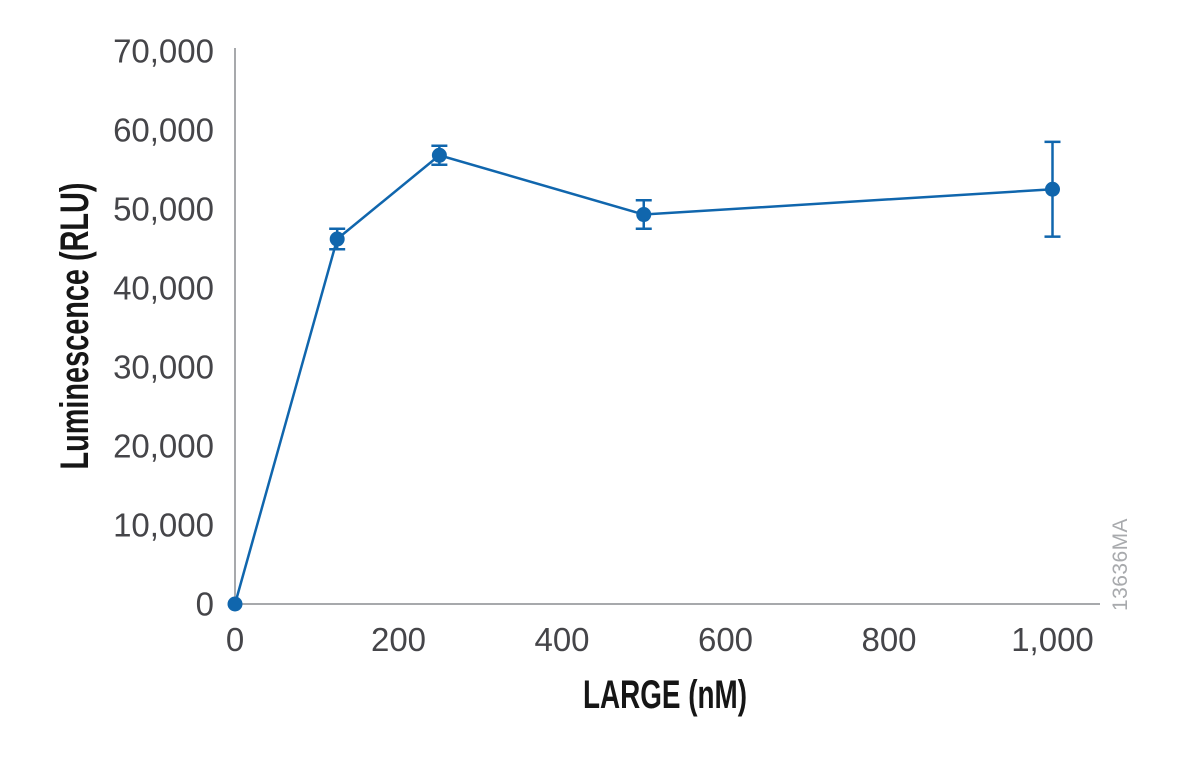 The height and width of the screenshot is (757, 1190). What do you see at coordinates (163, 367) in the screenshot?
I see `y-tick-label: 30,000` at bounding box center [163, 367].